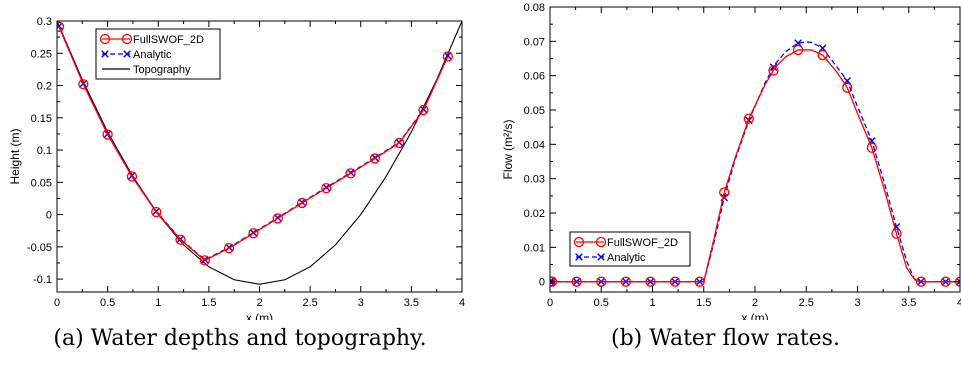 The image size is (961, 374). I want to click on y-tick-label: 0.02, so click(534, 214).